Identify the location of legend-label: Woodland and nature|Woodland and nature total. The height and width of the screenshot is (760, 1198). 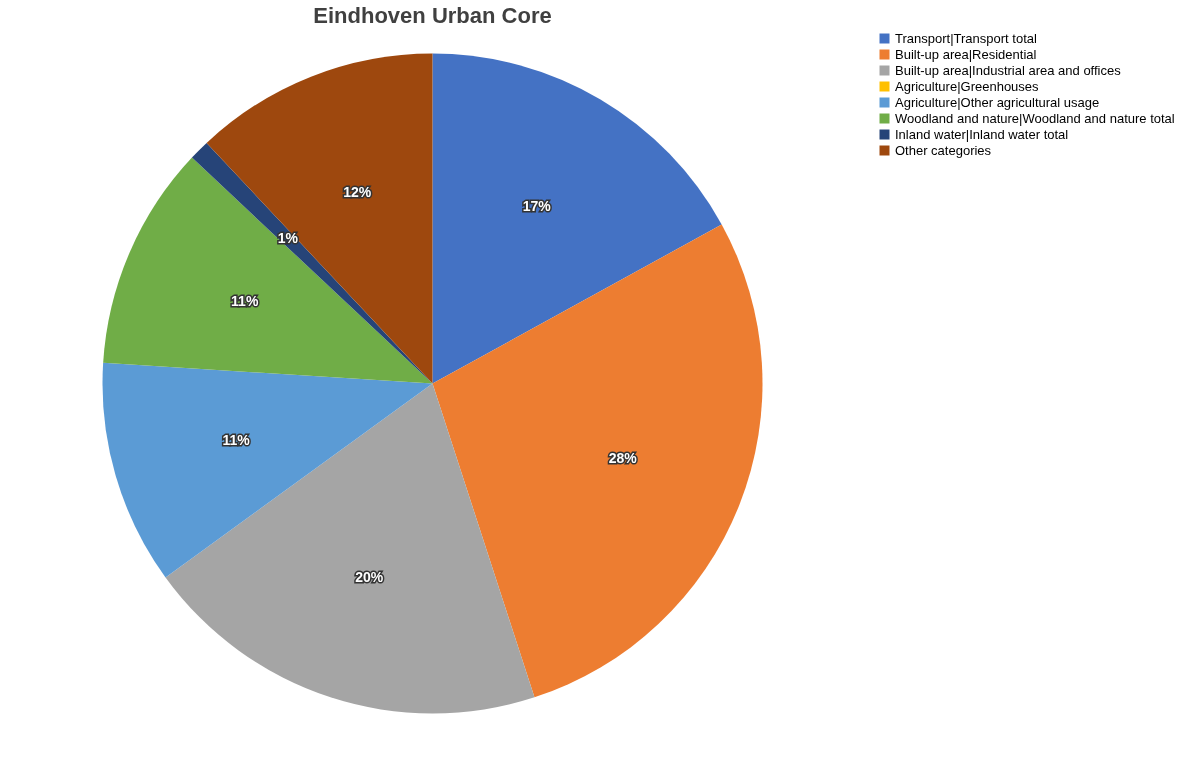
(1035, 118).